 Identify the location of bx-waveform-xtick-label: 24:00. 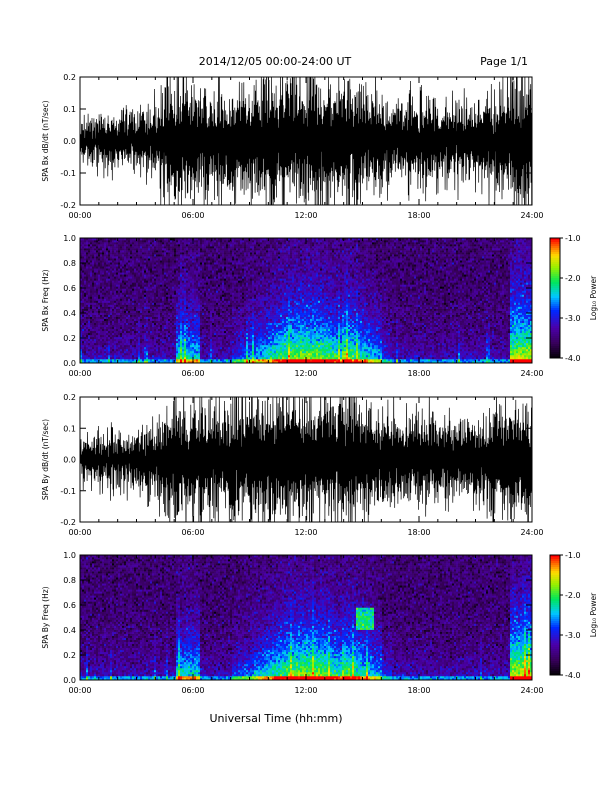
(531, 215).